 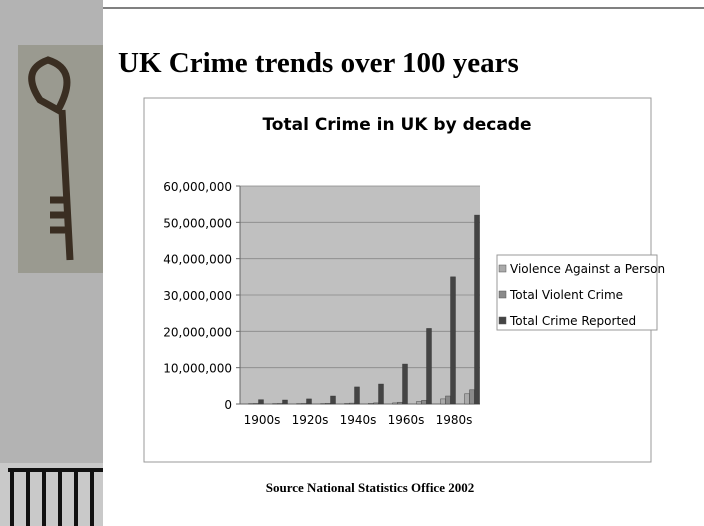 What do you see at coordinates (566, 295) in the screenshot?
I see `legend-label: Total Violent Crime` at bounding box center [566, 295].